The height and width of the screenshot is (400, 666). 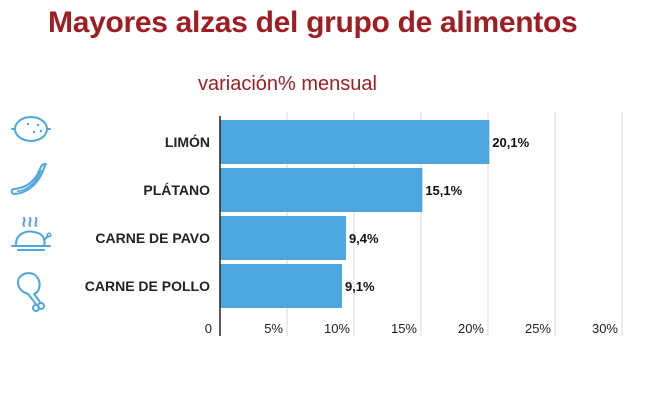 I want to click on x-tick-label: 5%, so click(x=273, y=328).